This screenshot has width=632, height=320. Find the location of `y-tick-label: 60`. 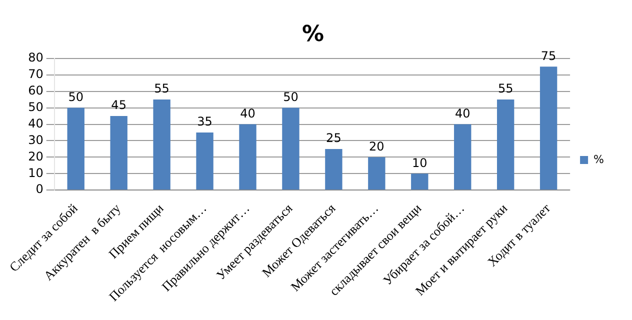

y-tick-label: 60 is located at coordinates (36, 90).